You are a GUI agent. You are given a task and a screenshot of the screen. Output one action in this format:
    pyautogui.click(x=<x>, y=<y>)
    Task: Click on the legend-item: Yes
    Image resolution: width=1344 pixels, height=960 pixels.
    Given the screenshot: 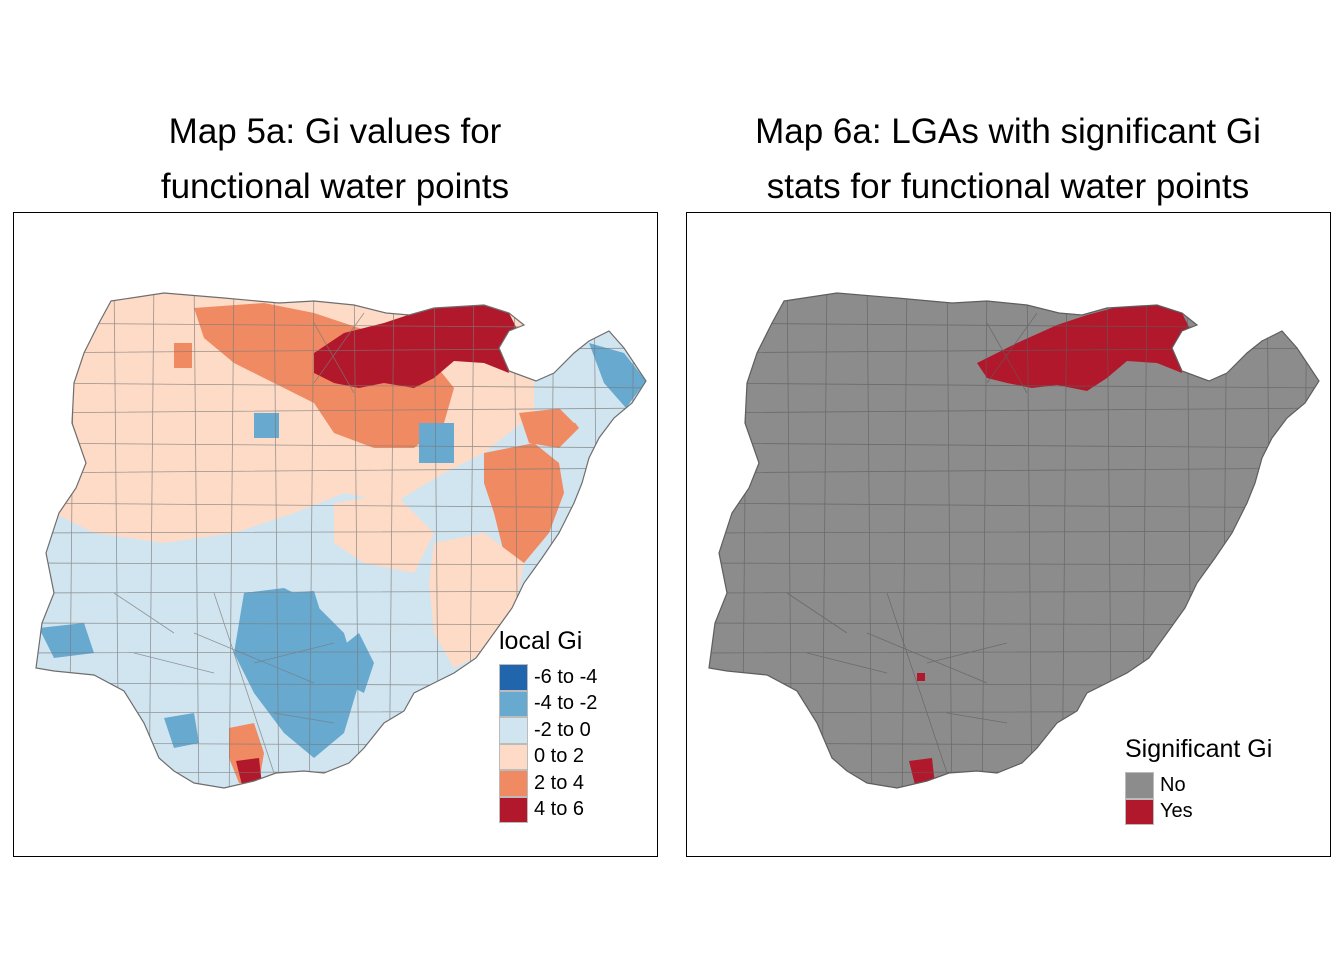 What is the action you would take?
    pyautogui.click(x=1198, y=811)
    